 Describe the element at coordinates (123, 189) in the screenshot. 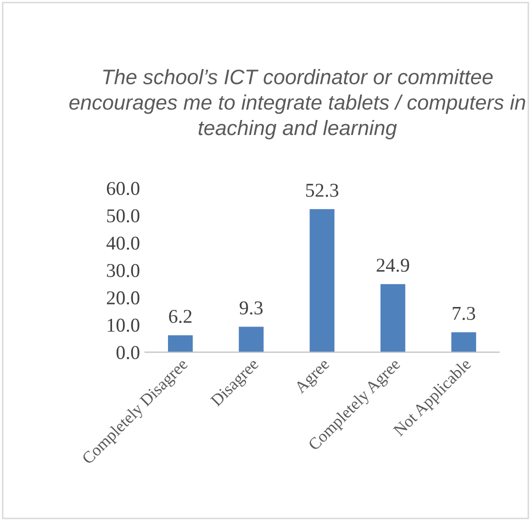

I see `y-tick-label: 60.0` at that location.